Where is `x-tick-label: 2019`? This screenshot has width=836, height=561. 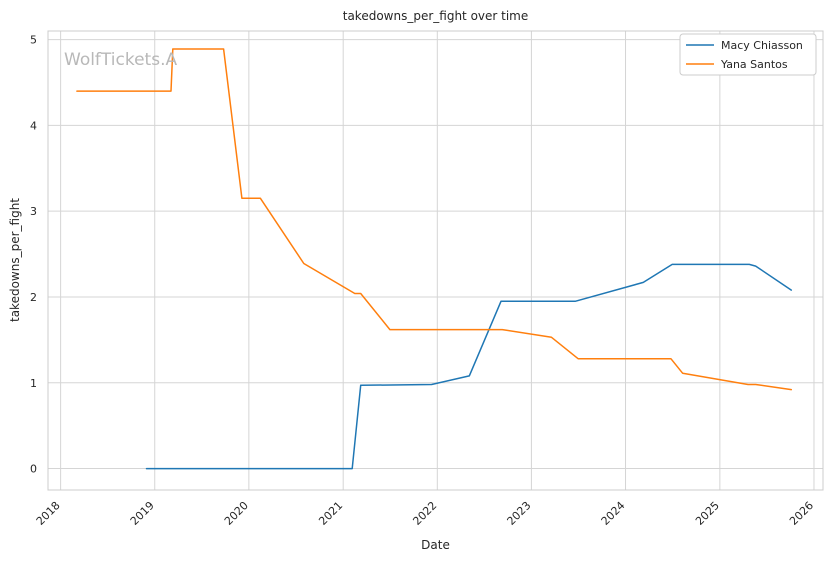 x-tick-label: 2019 is located at coordinates (142, 513).